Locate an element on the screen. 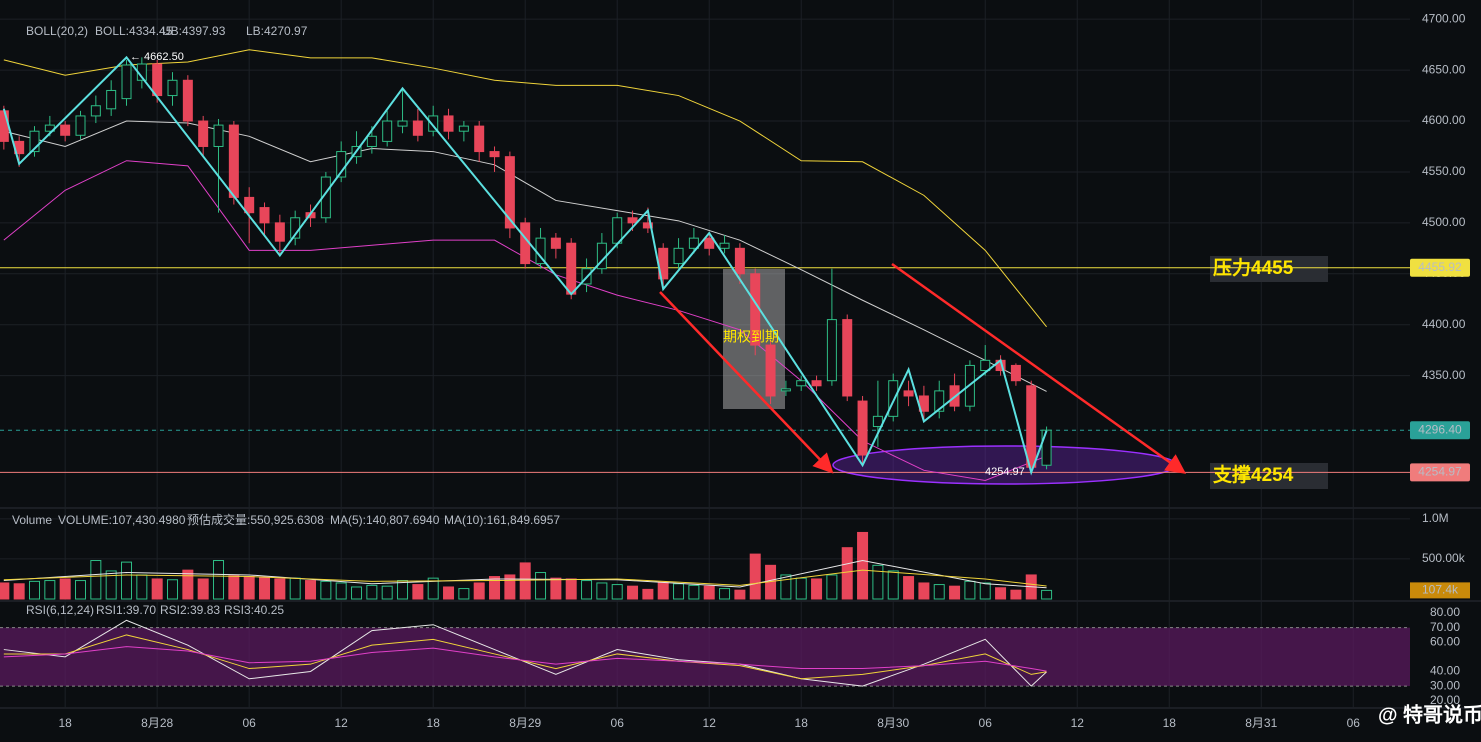  y-tick-label: 40.00 is located at coordinates (1445, 671).